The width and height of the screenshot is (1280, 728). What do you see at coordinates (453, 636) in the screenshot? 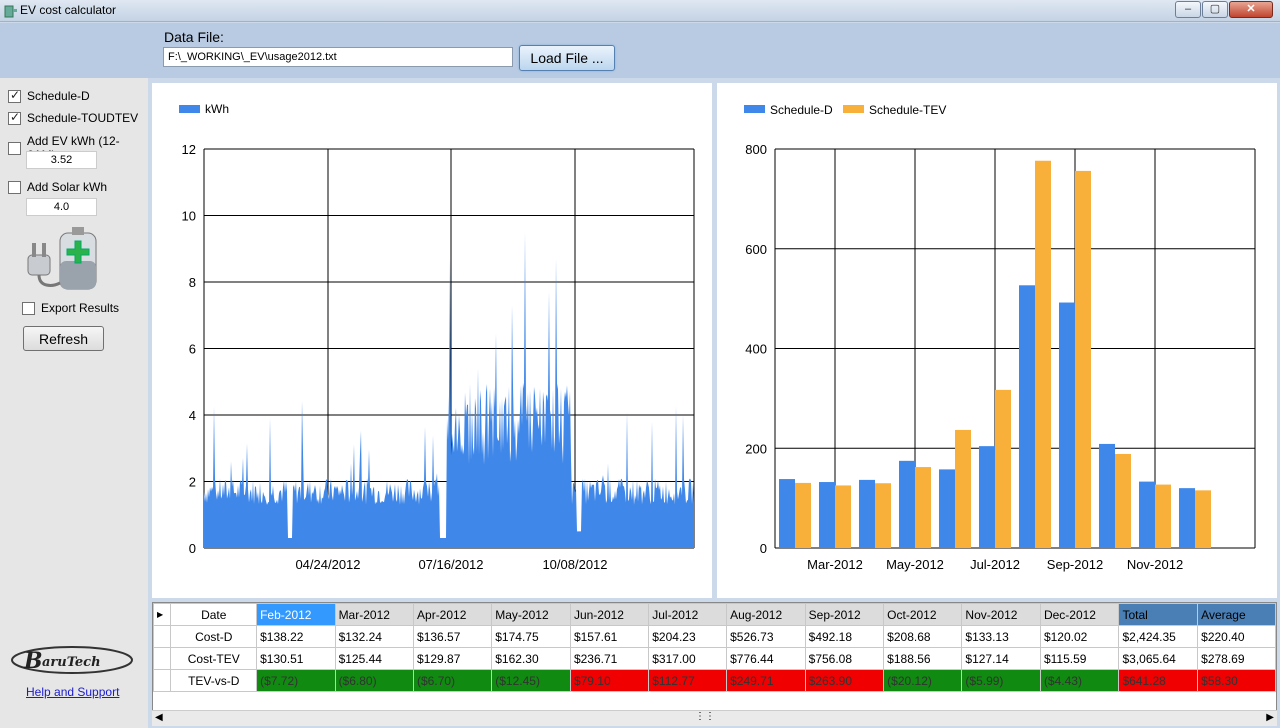
I see `table-cell: $136.57` at bounding box center [453, 636].